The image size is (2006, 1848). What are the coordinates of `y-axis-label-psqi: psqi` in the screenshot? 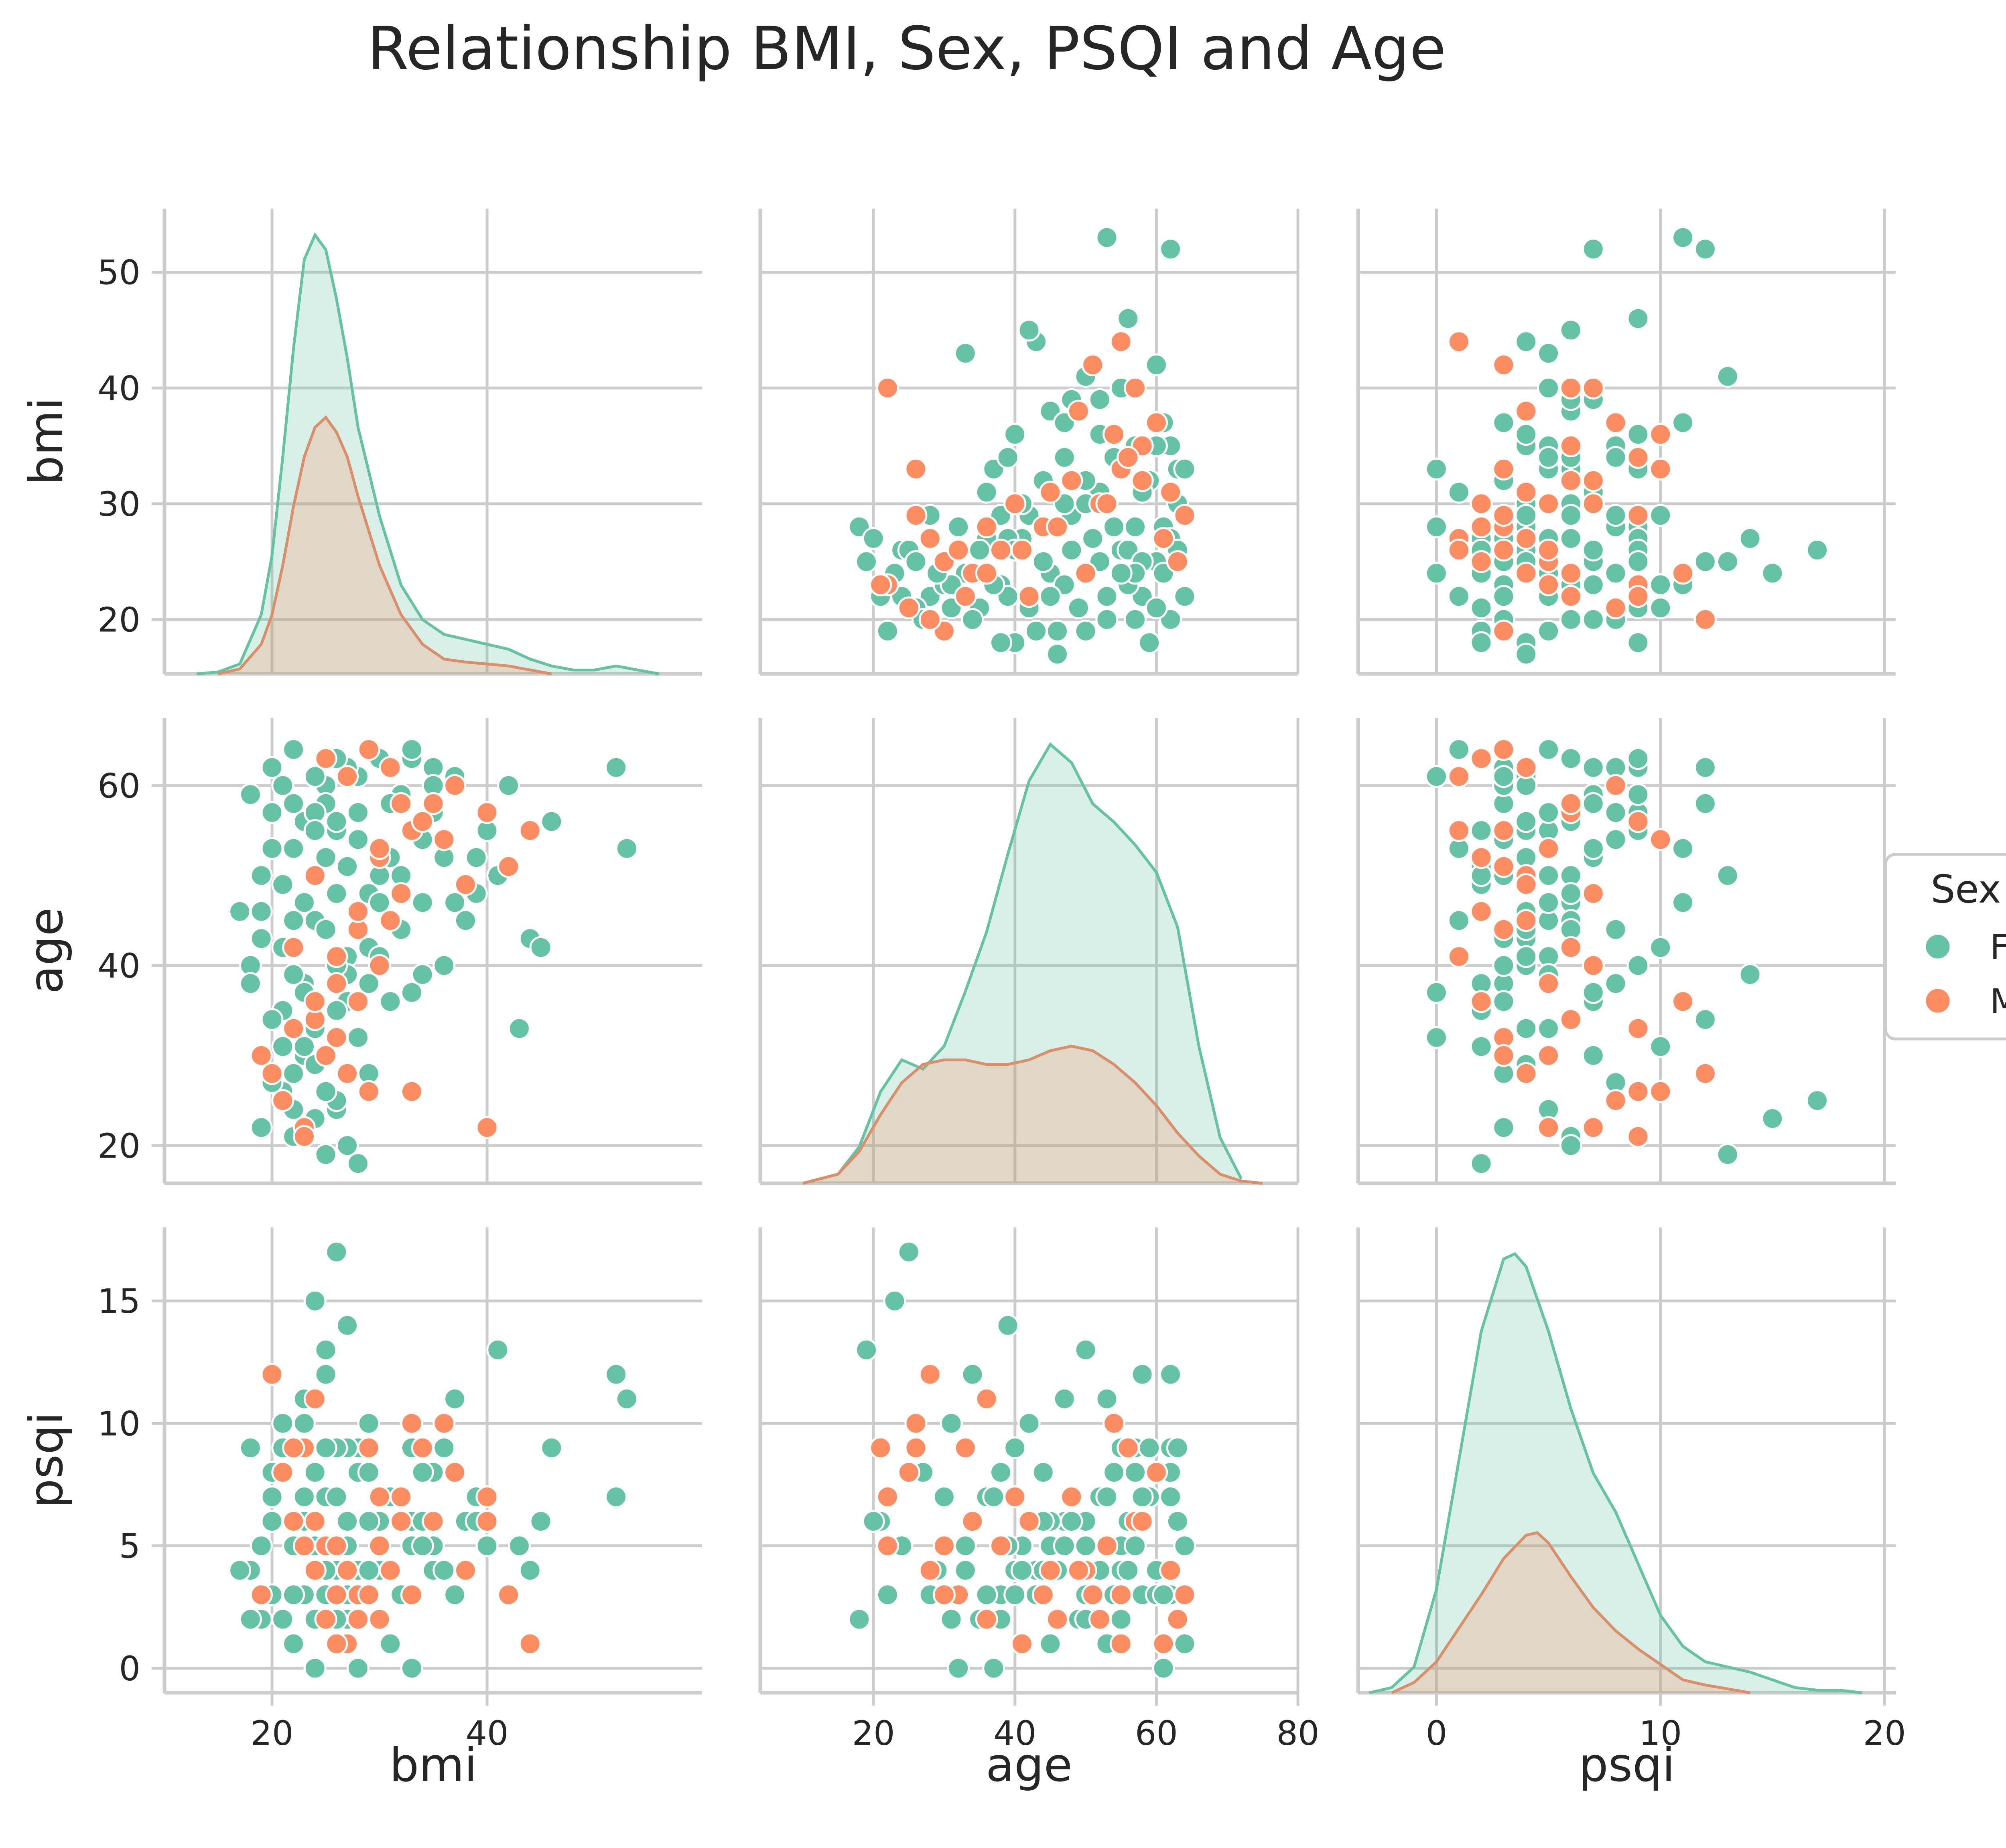 It's located at (46, 1460).